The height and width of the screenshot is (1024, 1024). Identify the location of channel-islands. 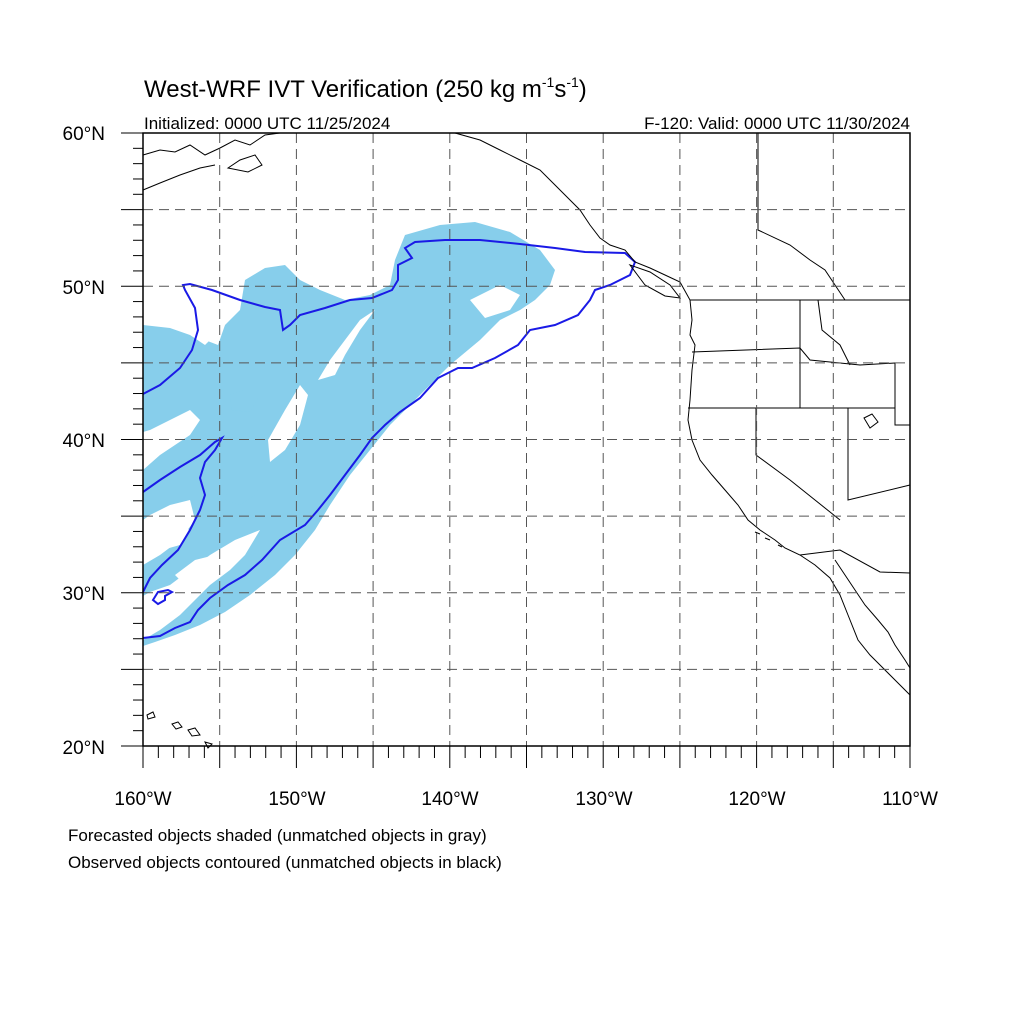
(768, 539).